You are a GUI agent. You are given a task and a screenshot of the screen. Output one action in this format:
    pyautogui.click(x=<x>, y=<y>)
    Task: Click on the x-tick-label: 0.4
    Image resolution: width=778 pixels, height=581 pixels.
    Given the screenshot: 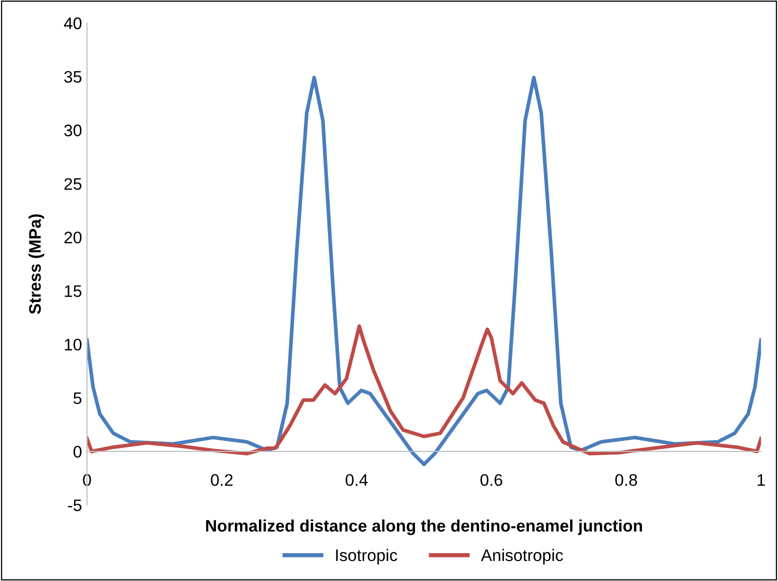 What is the action you would take?
    pyautogui.click(x=357, y=480)
    